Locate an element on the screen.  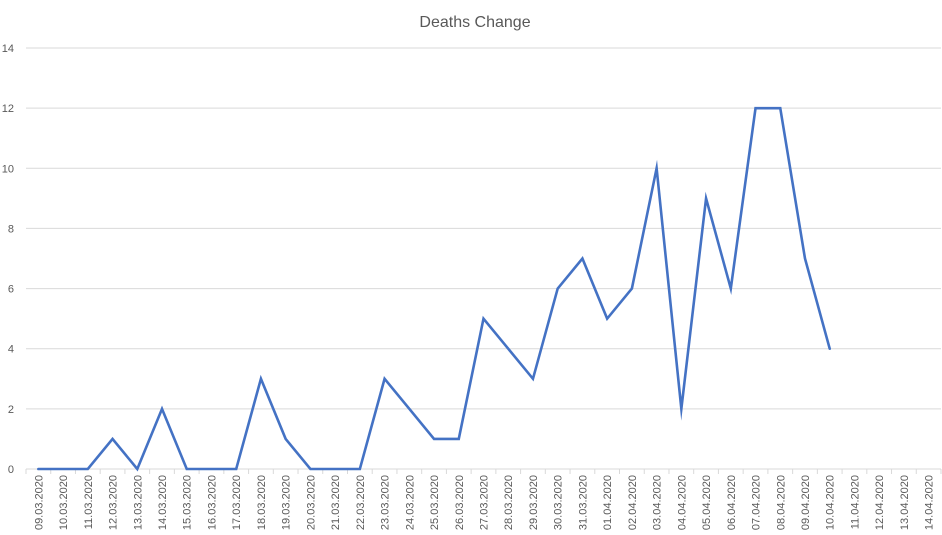
x-tick-label: 03.04.2020 is located at coordinates (658, 502).